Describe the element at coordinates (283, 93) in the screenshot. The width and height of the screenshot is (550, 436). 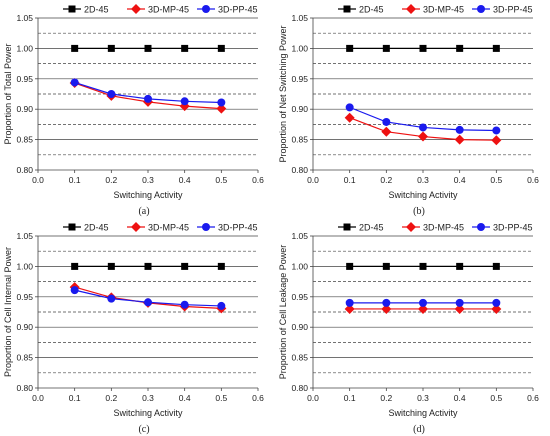
I see `y-axis-label: Proportion of Net Switching Power` at that location.